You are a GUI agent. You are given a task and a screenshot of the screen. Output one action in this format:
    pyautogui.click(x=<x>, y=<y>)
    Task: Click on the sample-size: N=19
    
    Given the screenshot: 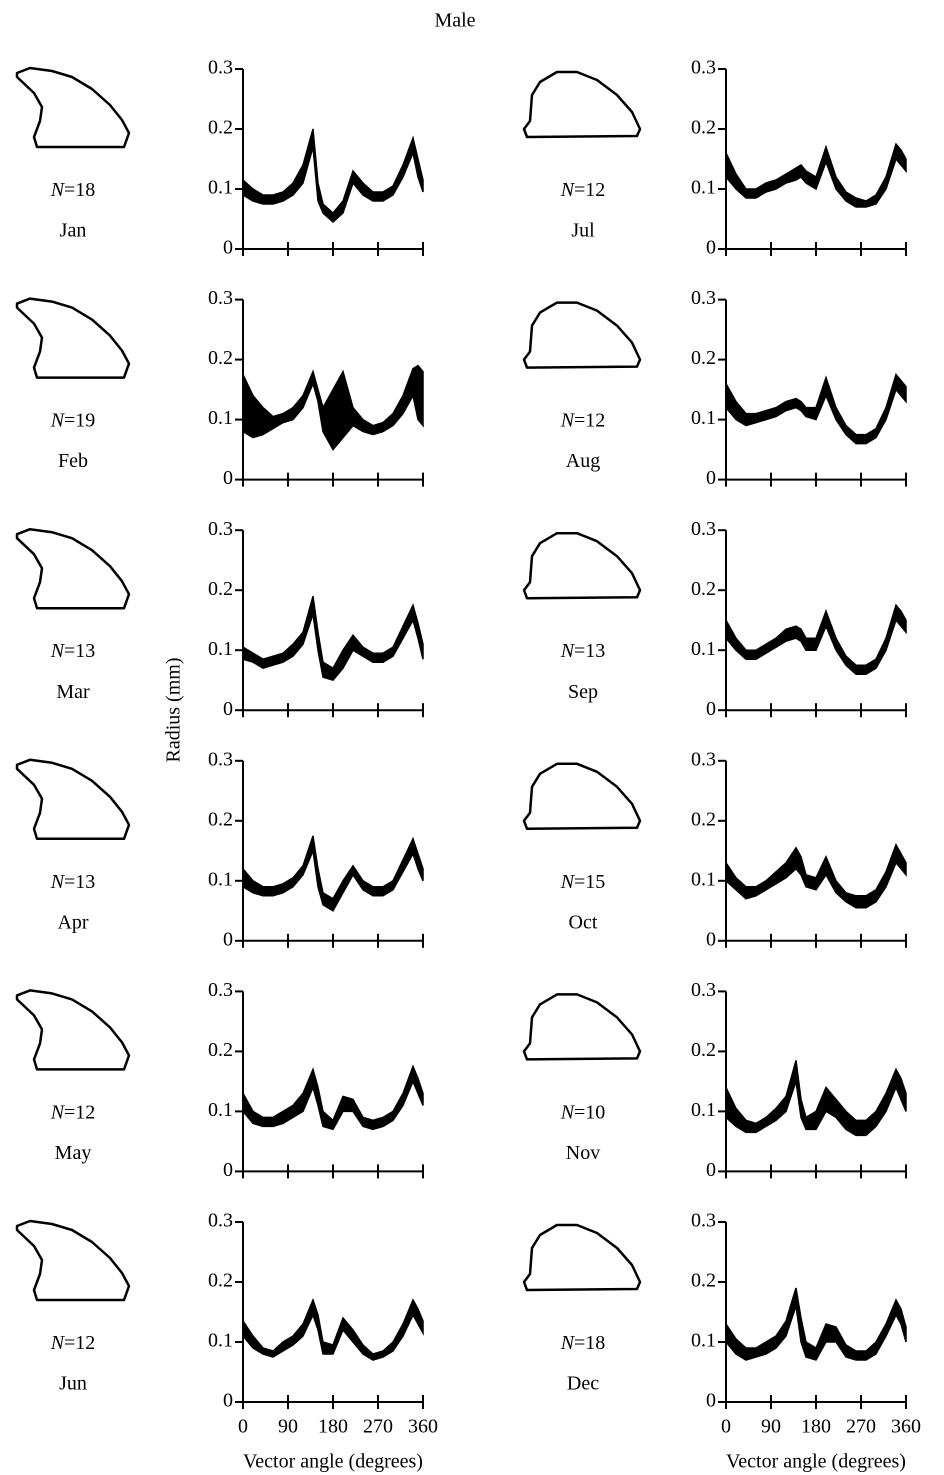 What is the action you would take?
    pyautogui.click(x=73, y=420)
    